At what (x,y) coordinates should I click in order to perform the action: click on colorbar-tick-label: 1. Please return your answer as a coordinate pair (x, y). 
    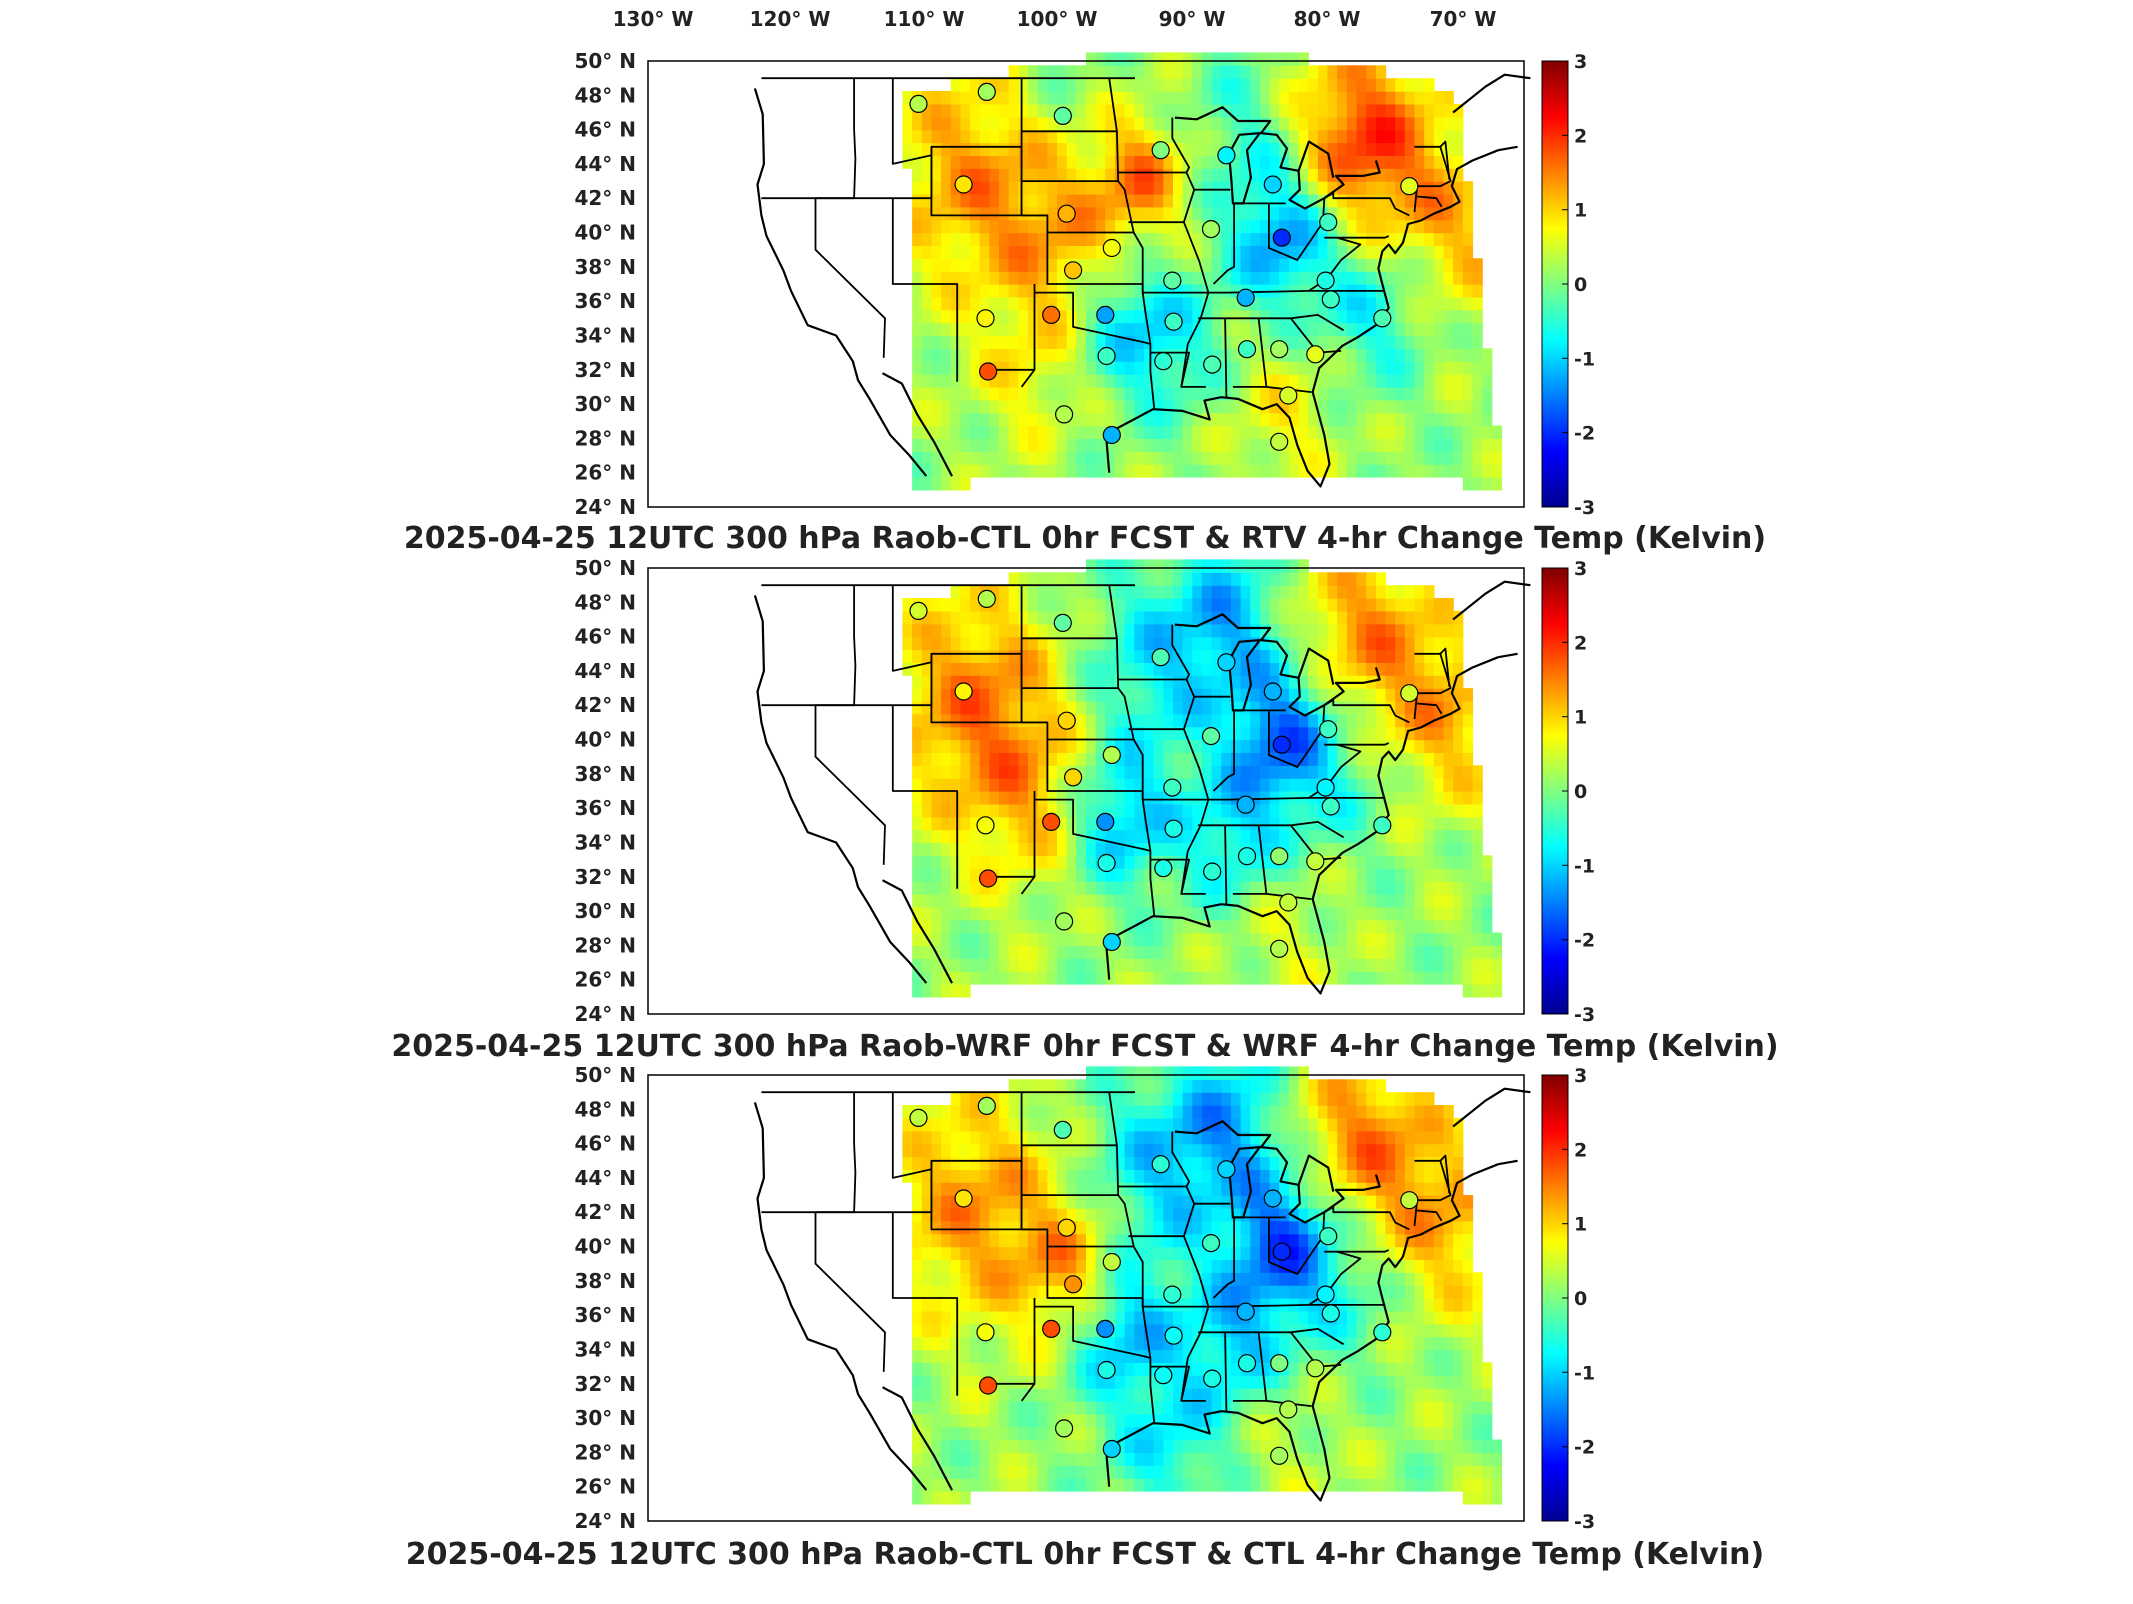
    Looking at the image, I should click on (1580, 1225).